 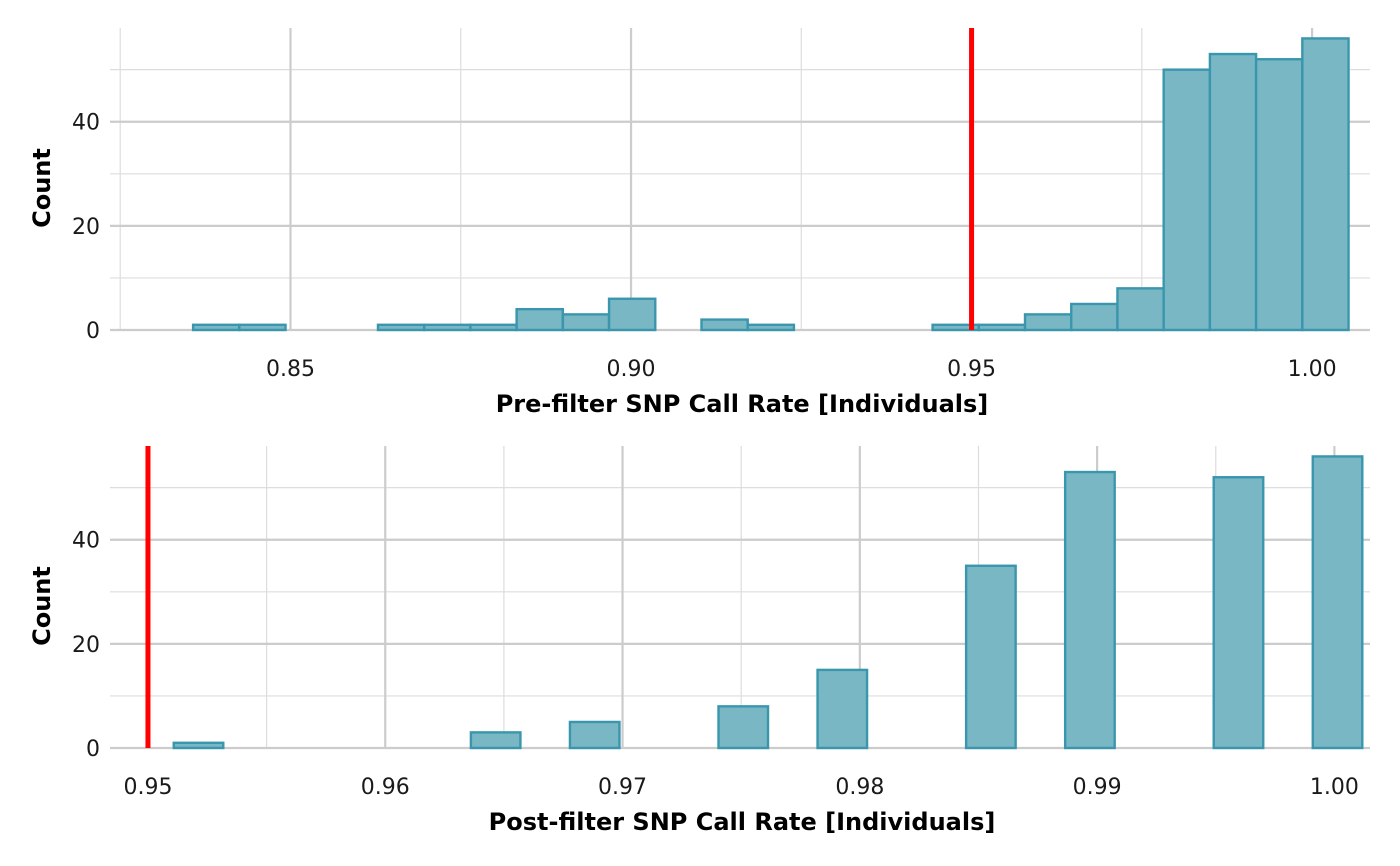 What do you see at coordinates (801, 369) in the screenshot?
I see `pre-filter-x-ticks: 0.85 0.90 0.95 1.00` at bounding box center [801, 369].